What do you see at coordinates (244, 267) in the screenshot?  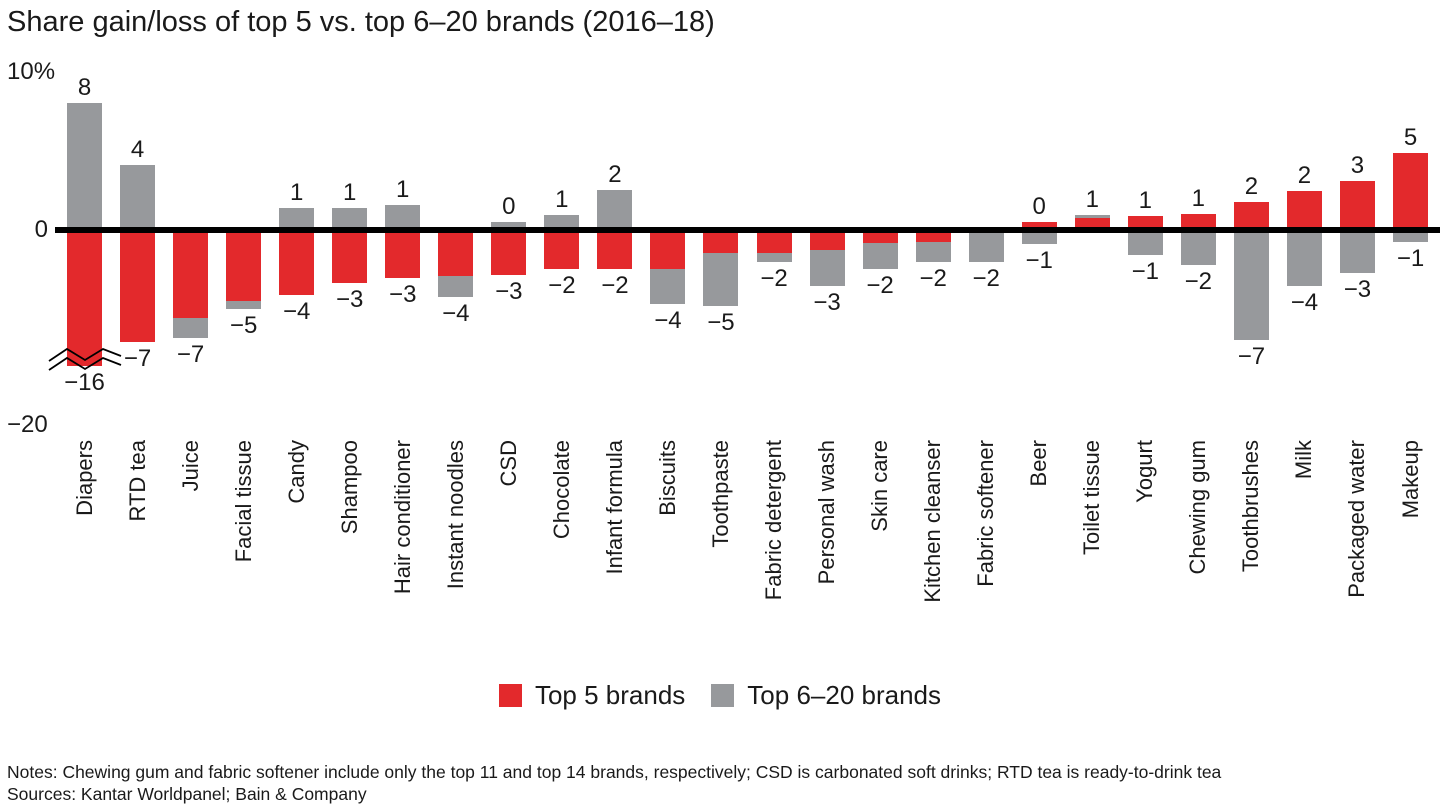 I see `bar-top5-facial-tissue` at bounding box center [244, 267].